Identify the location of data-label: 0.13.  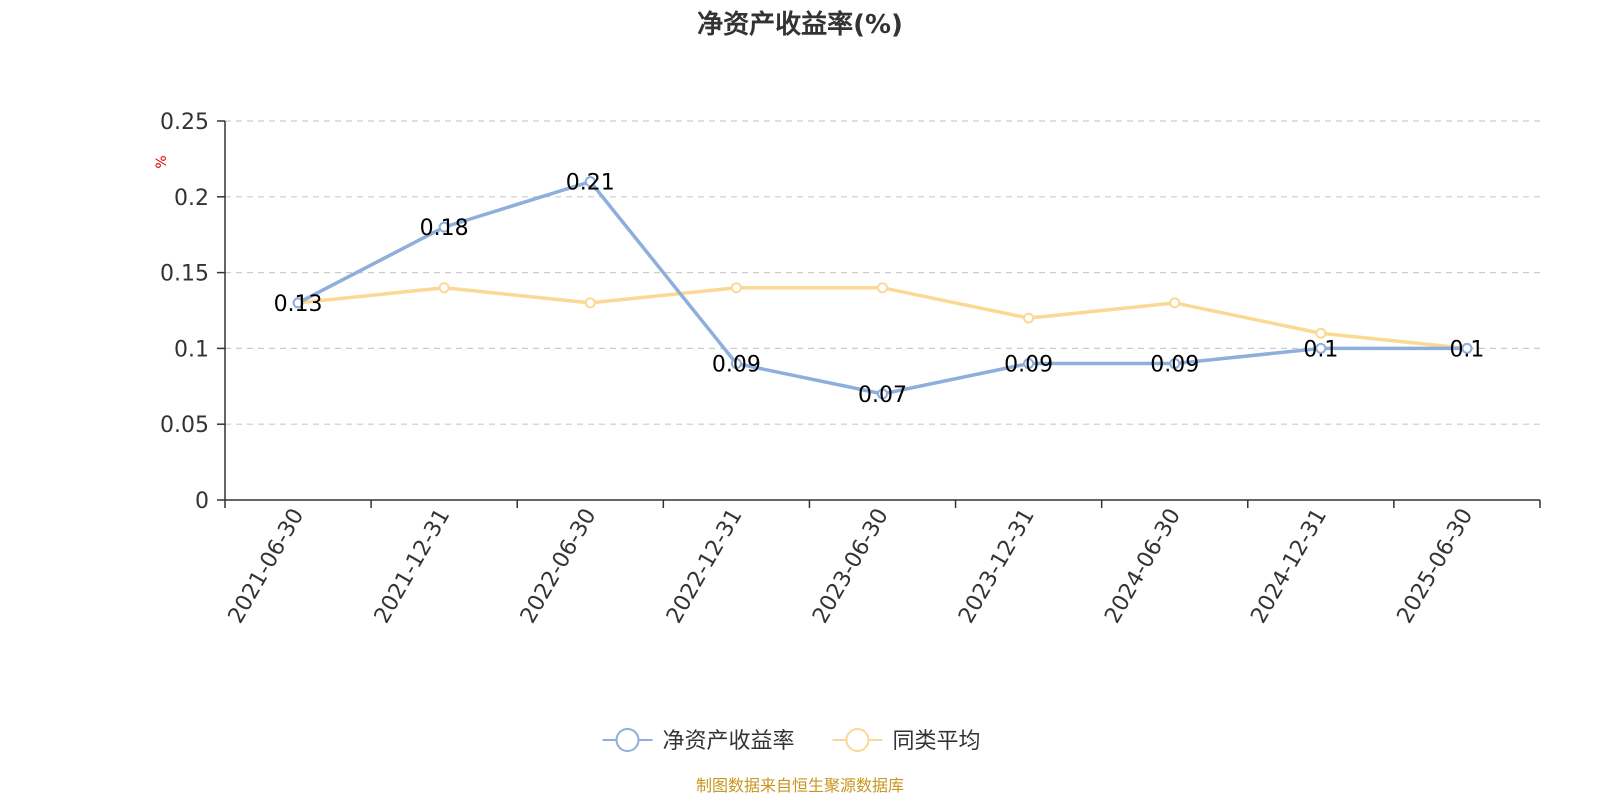
(298, 304).